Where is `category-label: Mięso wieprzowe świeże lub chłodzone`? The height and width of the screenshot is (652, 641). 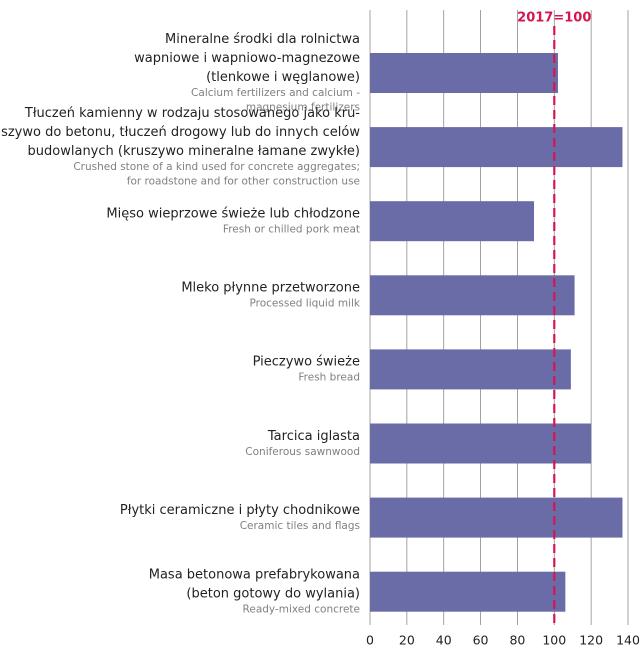
category-label: Mięso wieprzowe świeże lub chłodzone is located at coordinates (233, 213).